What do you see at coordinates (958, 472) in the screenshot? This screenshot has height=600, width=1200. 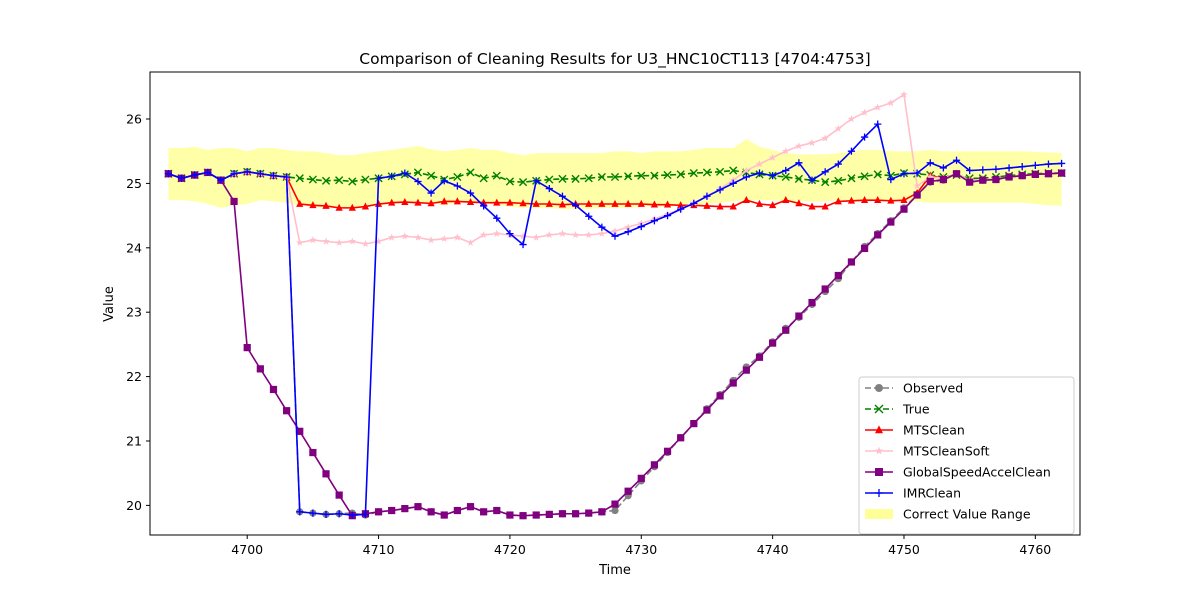 I see `legend-item-globalspeedaccelclean: GlobalSpeedAccelClean` at bounding box center [958, 472].